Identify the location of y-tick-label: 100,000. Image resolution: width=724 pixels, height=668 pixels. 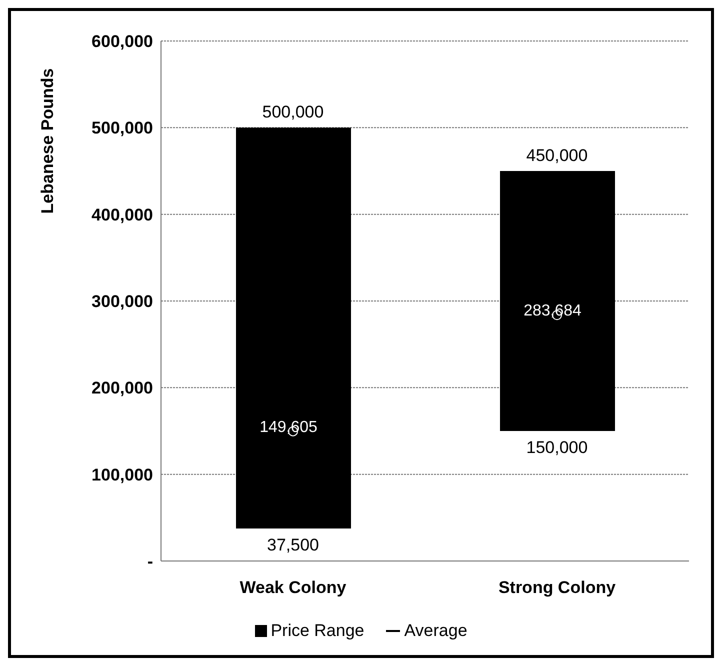
(122, 474).